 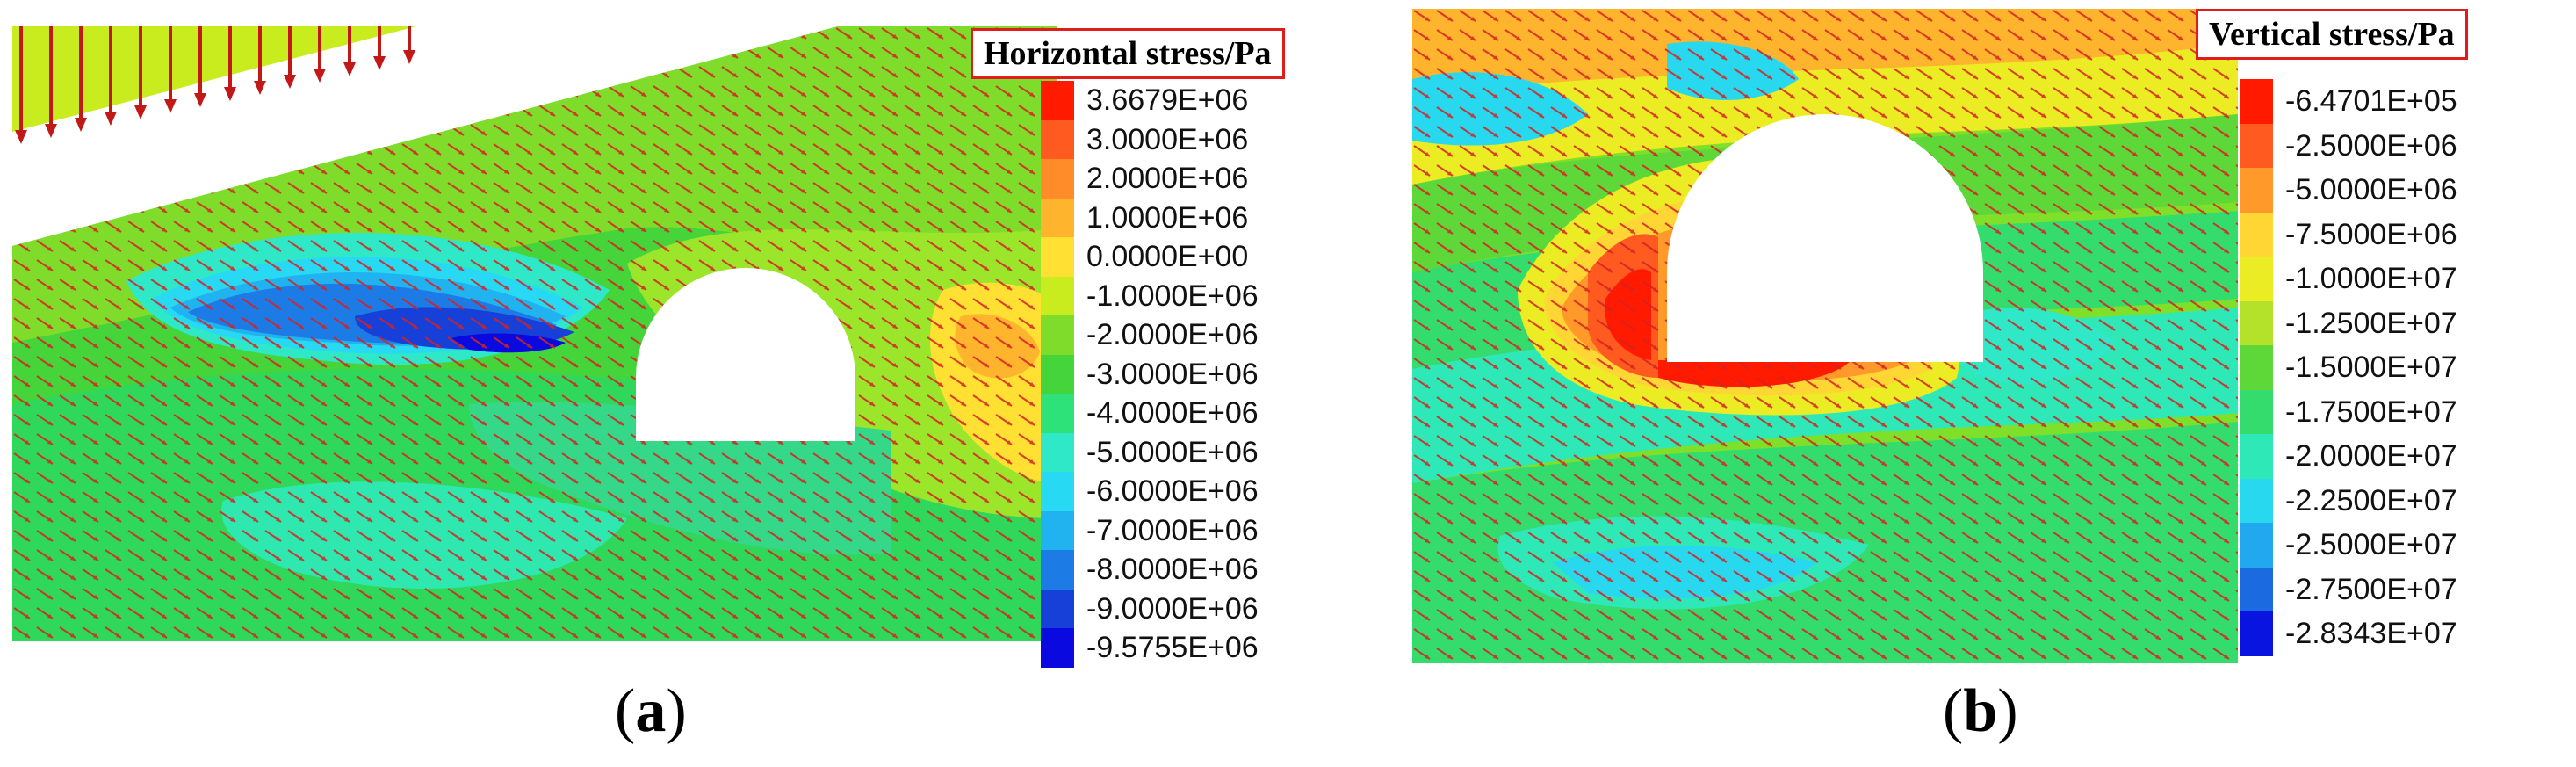 I want to click on legend-label: -1.7500E+07, so click(x=2371, y=411).